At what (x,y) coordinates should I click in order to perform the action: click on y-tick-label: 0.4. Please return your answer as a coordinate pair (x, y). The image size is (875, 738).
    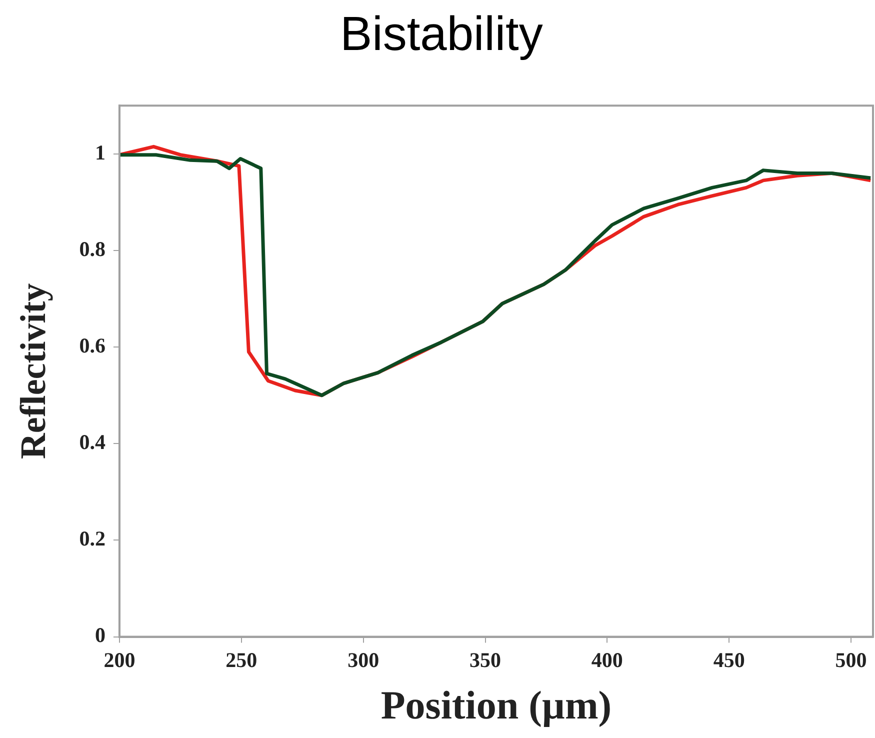
    Looking at the image, I should click on (92, 442).